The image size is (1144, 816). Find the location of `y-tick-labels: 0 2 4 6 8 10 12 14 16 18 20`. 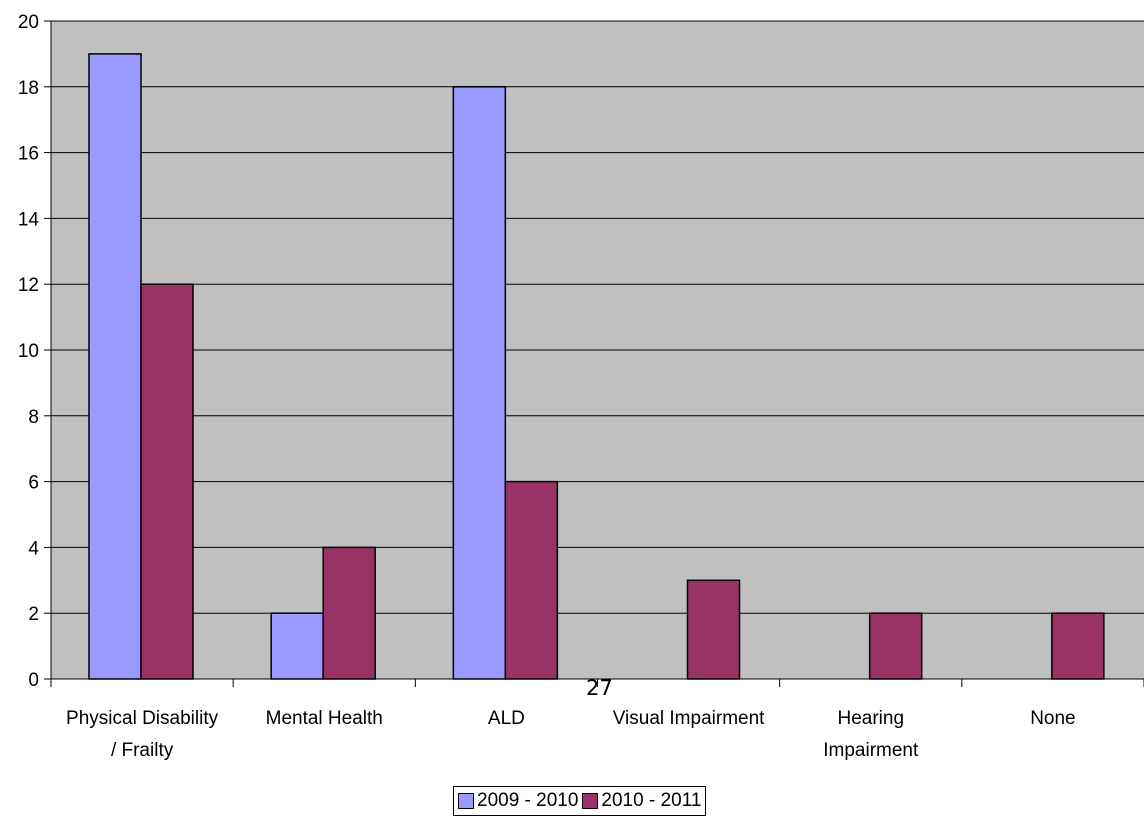

y-tick-labels: 0 2 4 6 8 10 12 14 16 18 20 is located at coordinates (29, 351).